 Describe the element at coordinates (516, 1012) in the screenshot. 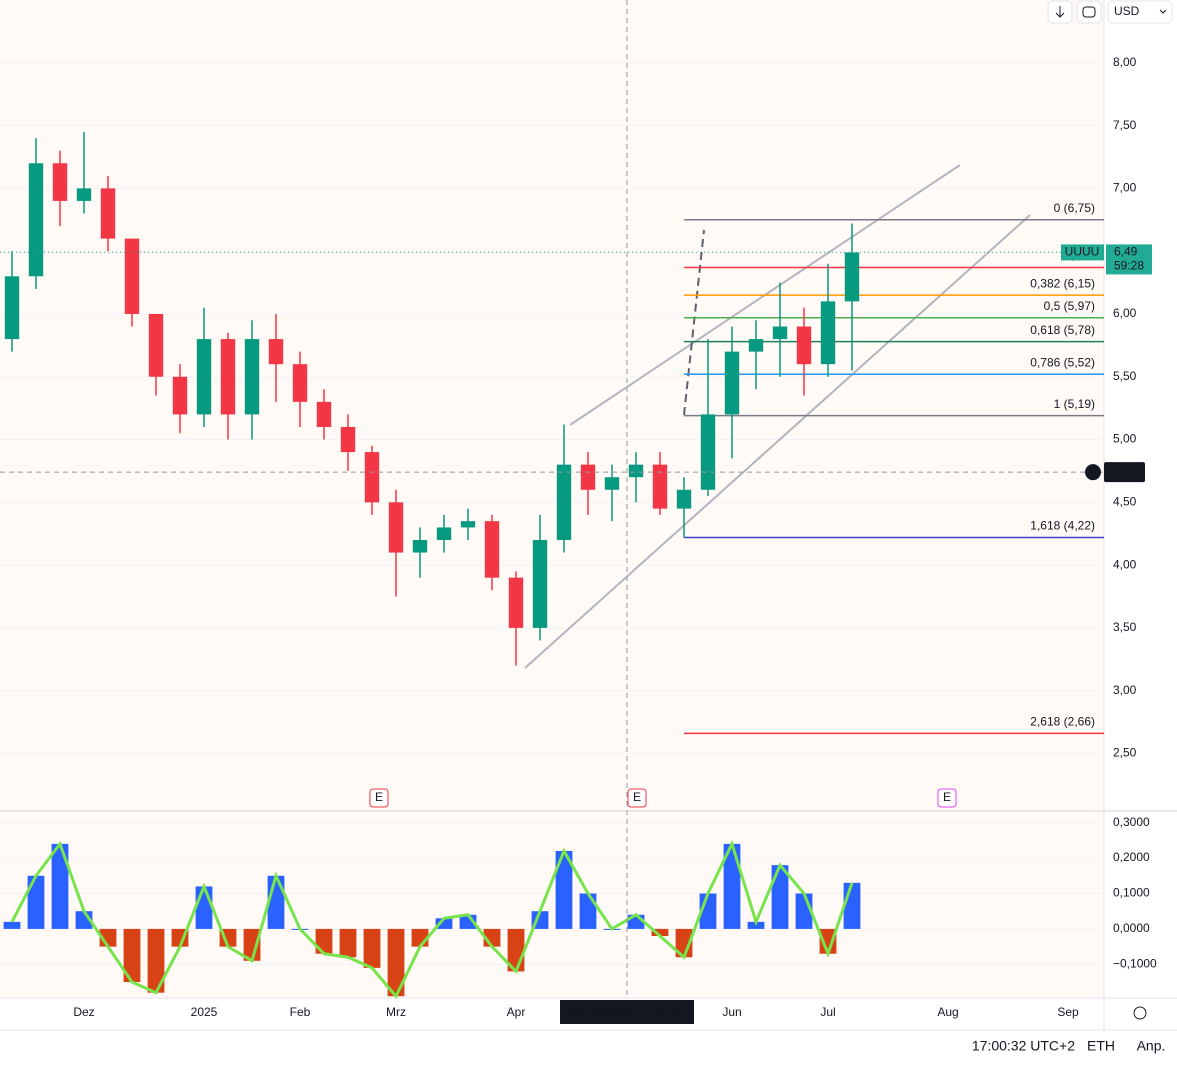

I see `x-tick-label: Apr` at that location.